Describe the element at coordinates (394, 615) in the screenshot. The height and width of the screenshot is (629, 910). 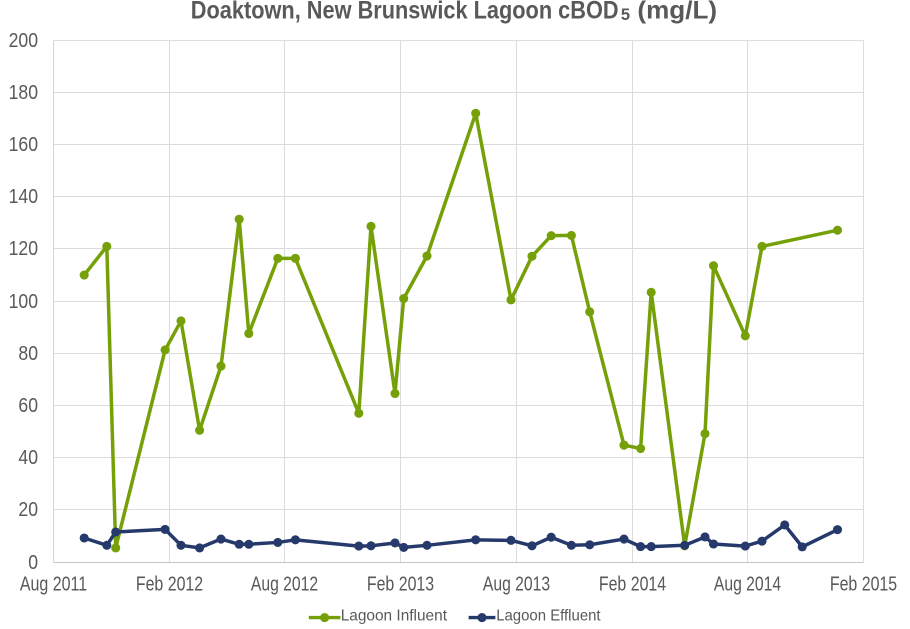
I see `svg-text: Lagoon Influent` at that location.